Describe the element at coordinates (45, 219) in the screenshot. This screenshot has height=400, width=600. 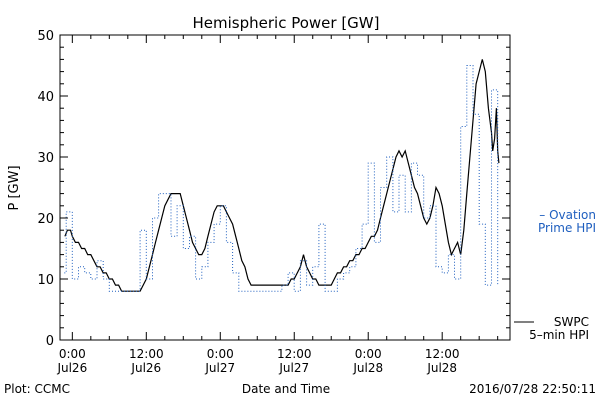
I see `y-tick-label: 20` at that location.